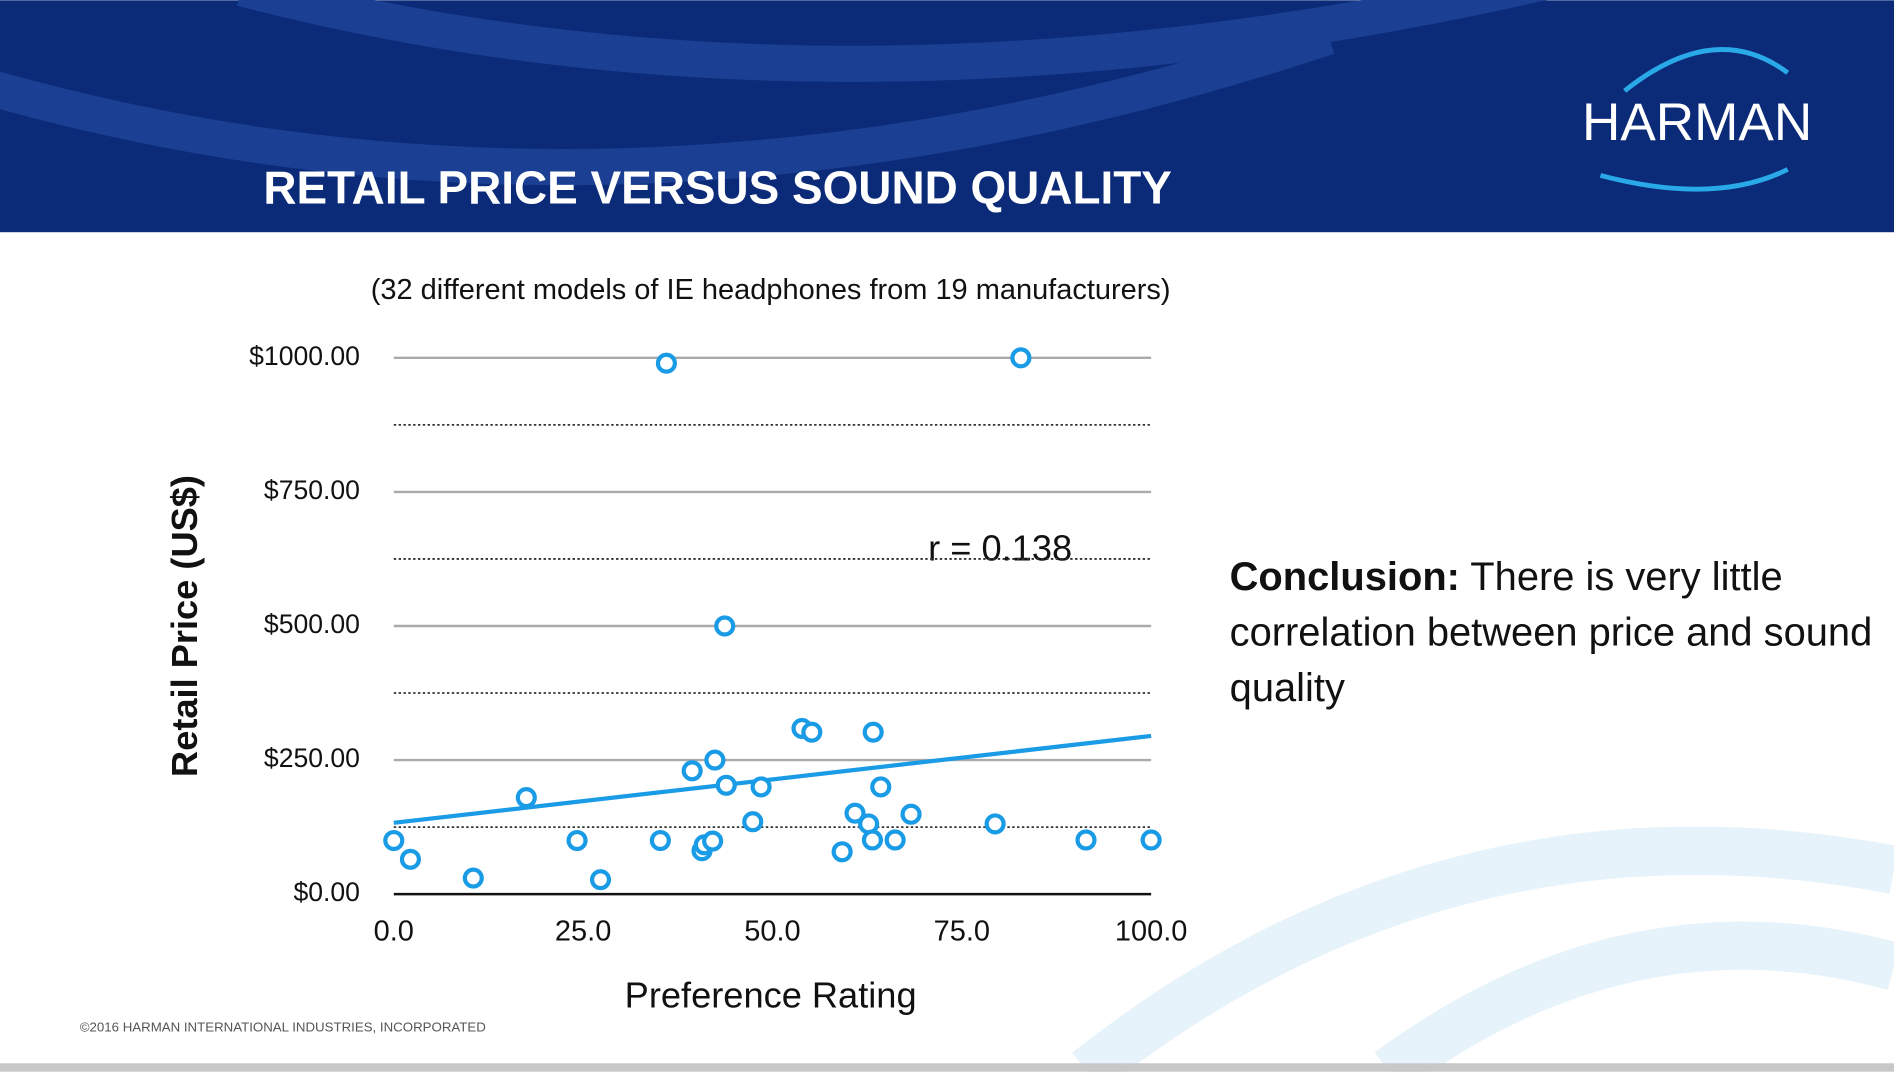 Image resolution: width=1894 pixels, height=1072 pixels. I want to click on x-tick-label: 50.0, so click(772, 931).